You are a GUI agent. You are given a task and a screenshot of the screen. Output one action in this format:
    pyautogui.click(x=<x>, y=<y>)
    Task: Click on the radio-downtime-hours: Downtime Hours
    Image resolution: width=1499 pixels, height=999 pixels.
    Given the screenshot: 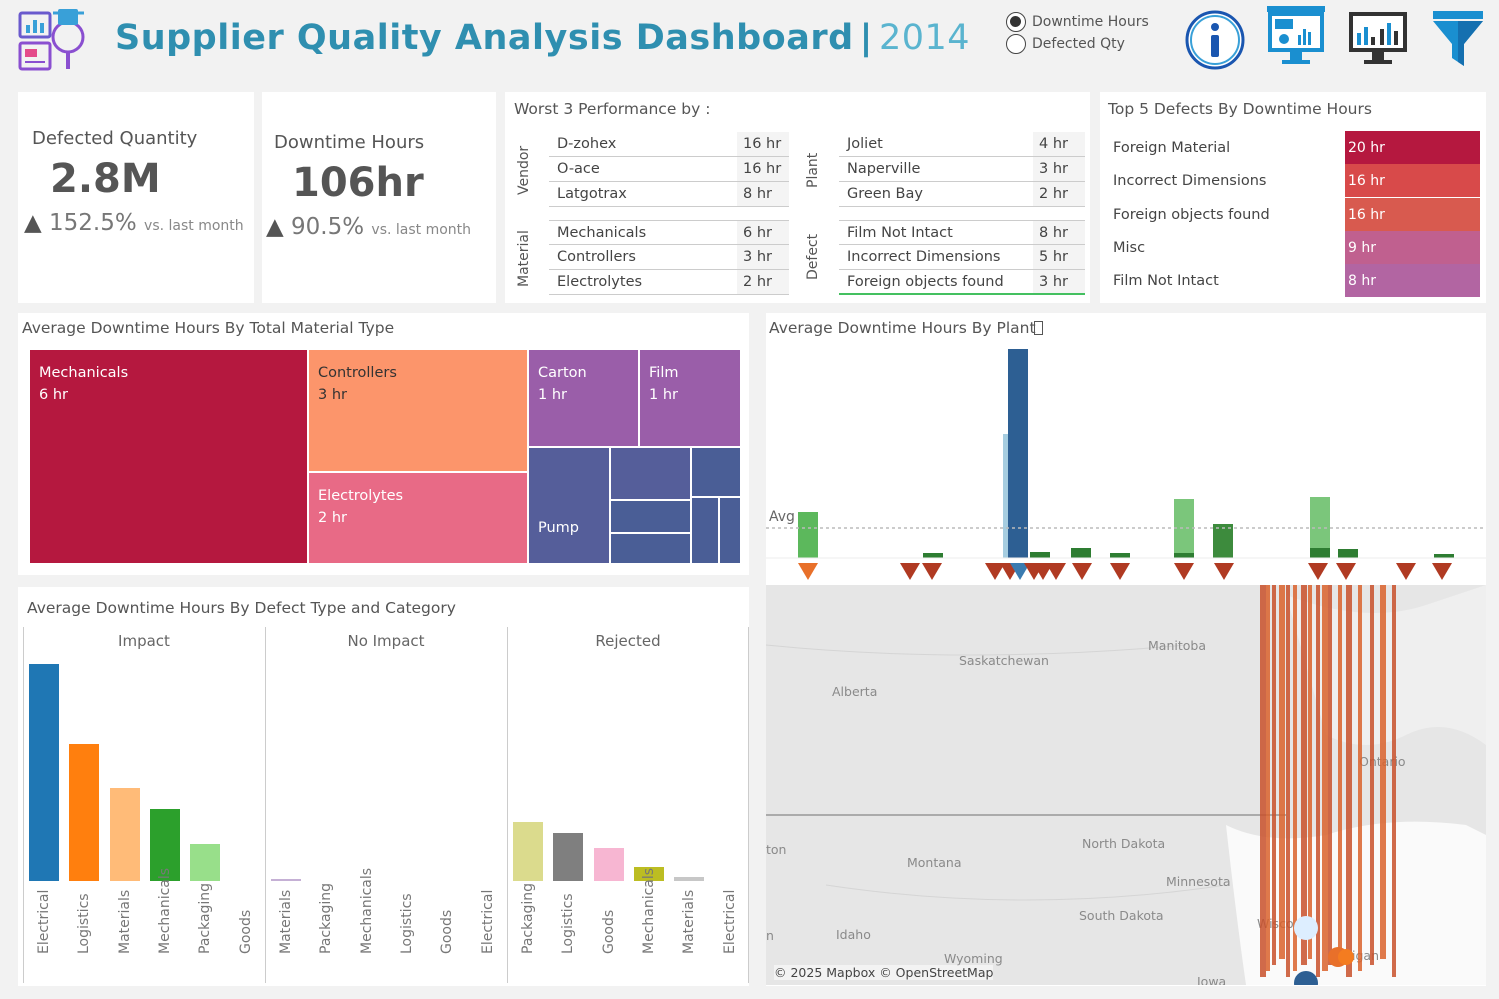 What is the action you would take?
    pyautogui.click(x=1077, y=22)
    